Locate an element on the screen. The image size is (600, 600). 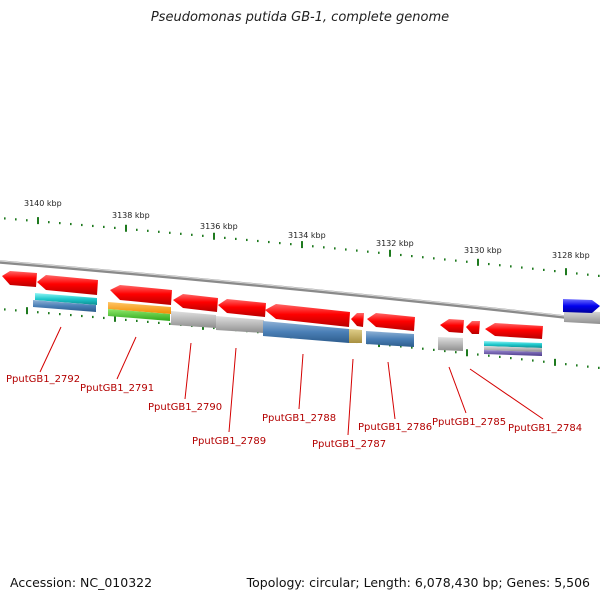
genome-backbone-highlight is located at coordinates (300, 290).